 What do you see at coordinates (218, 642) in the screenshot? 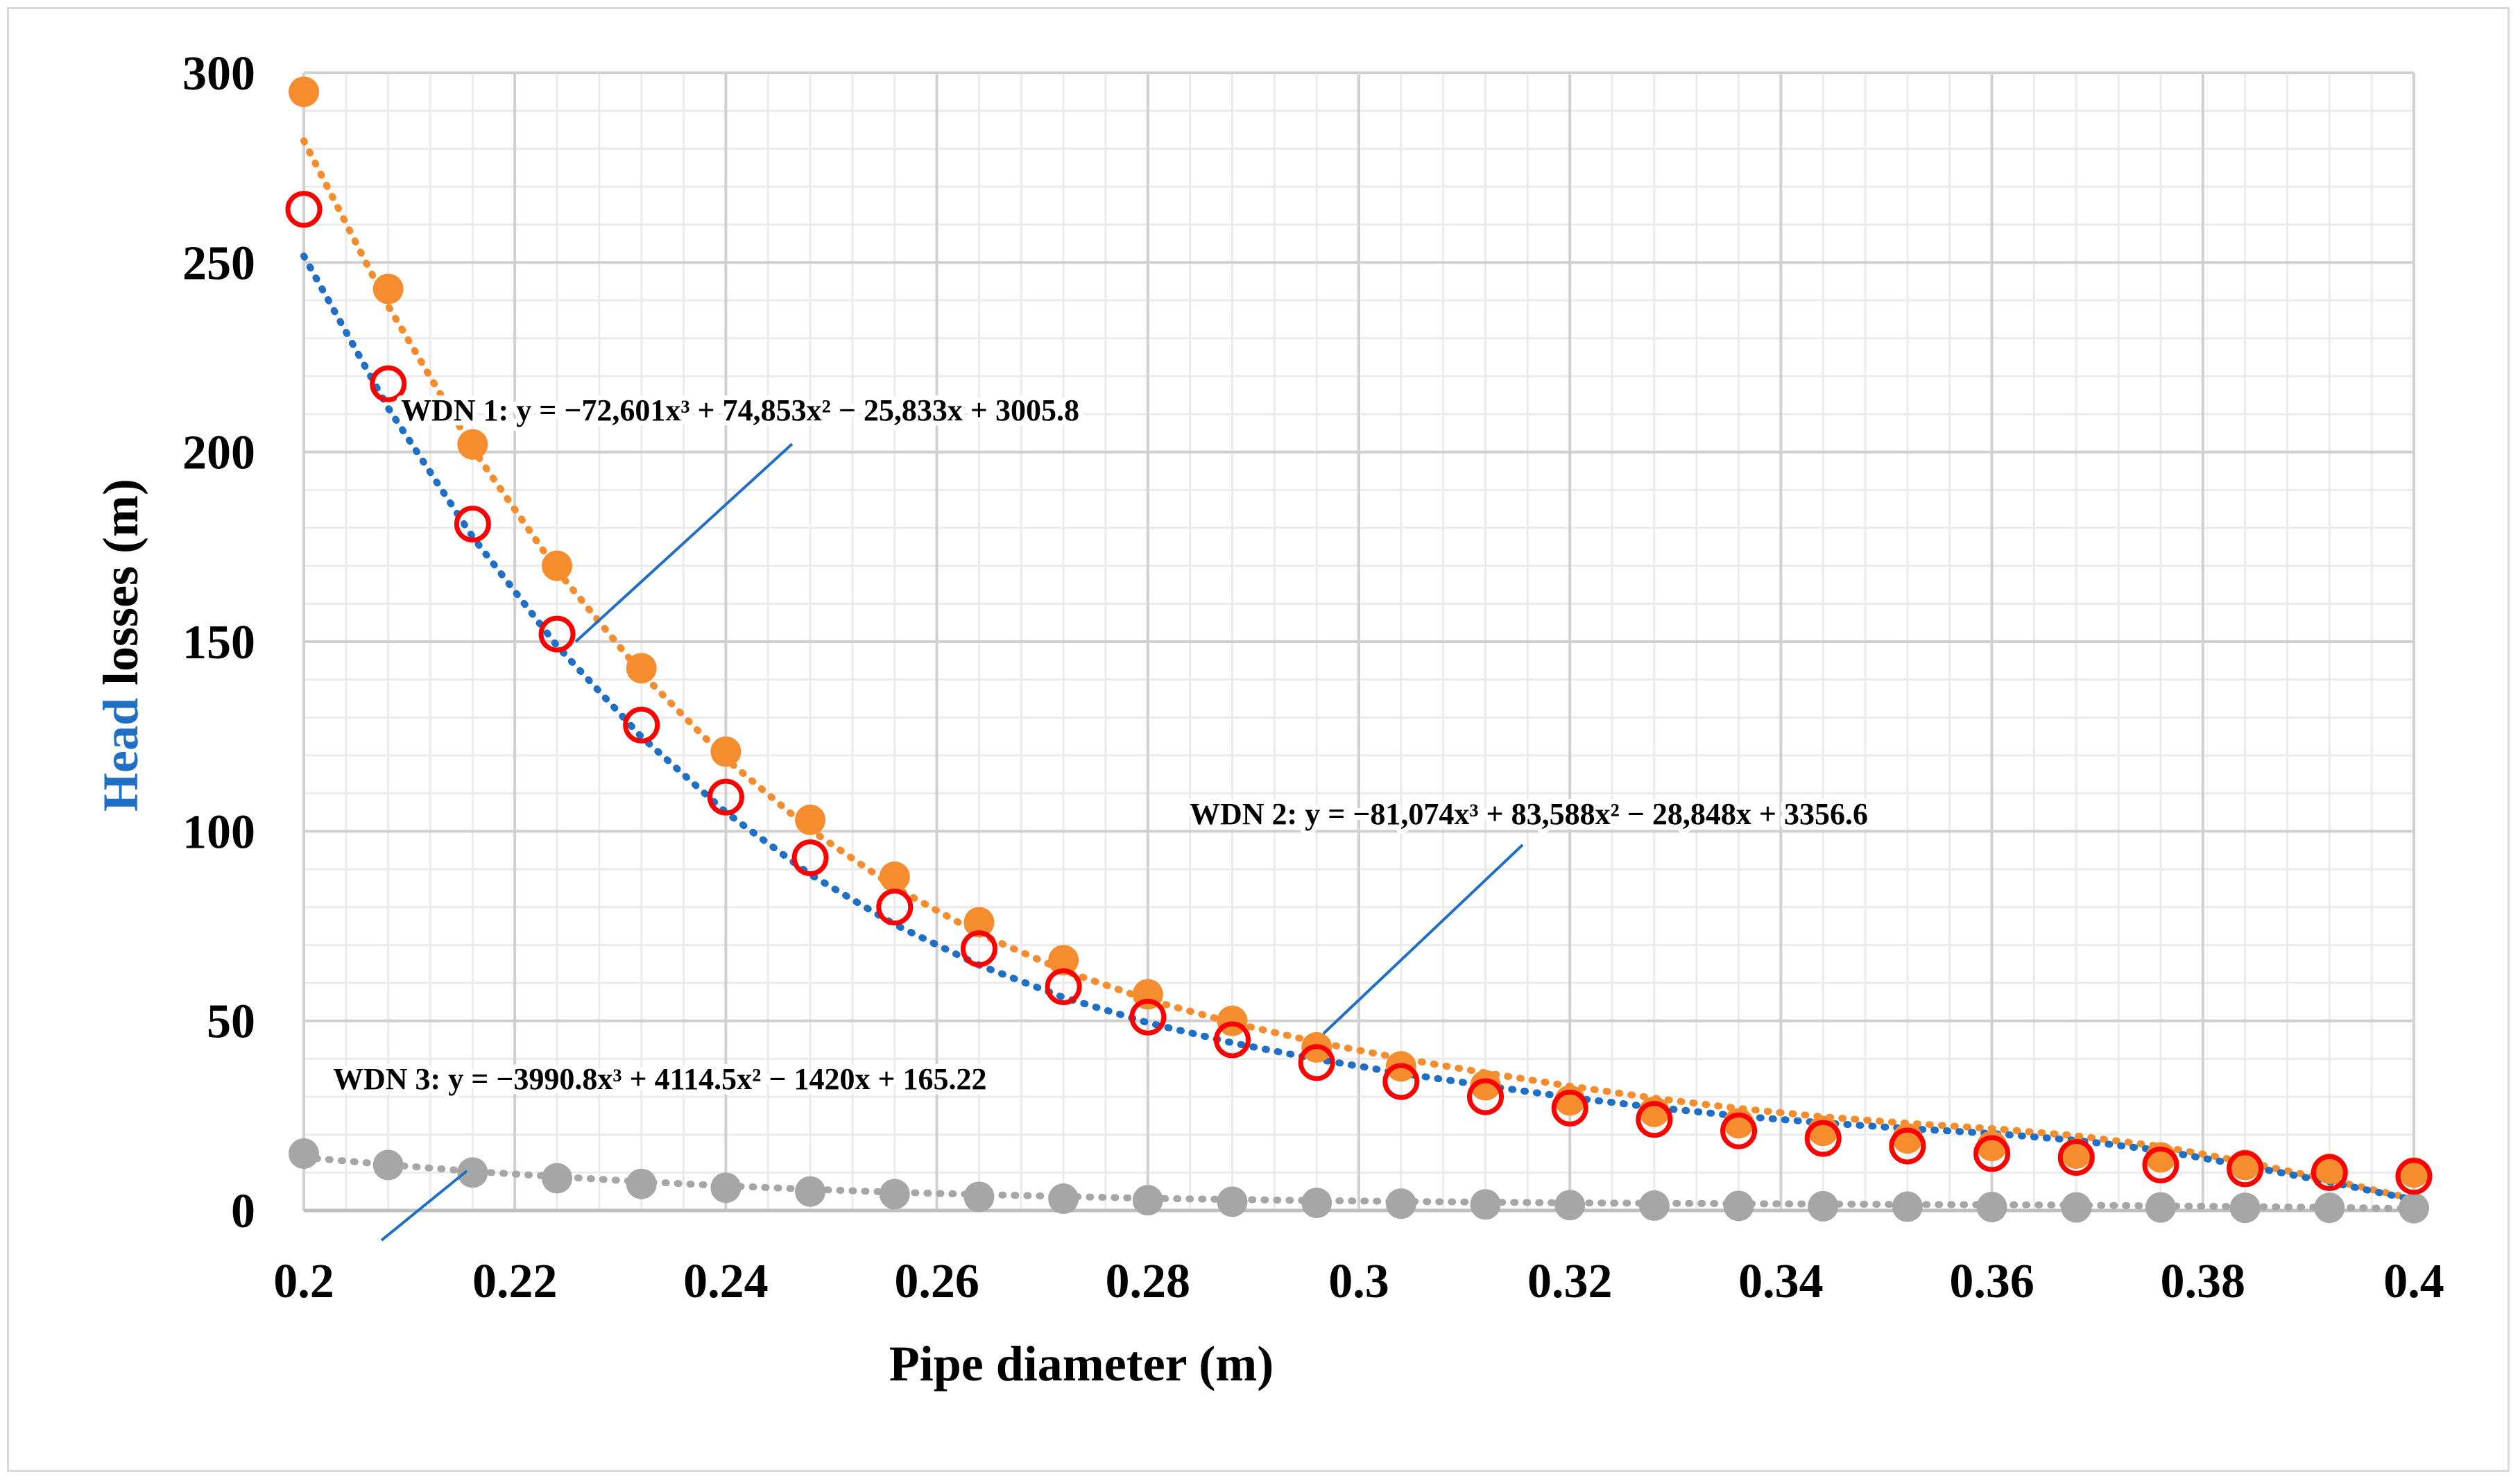
I see `y-tick-label: 150` at bounding box center [218, 642].